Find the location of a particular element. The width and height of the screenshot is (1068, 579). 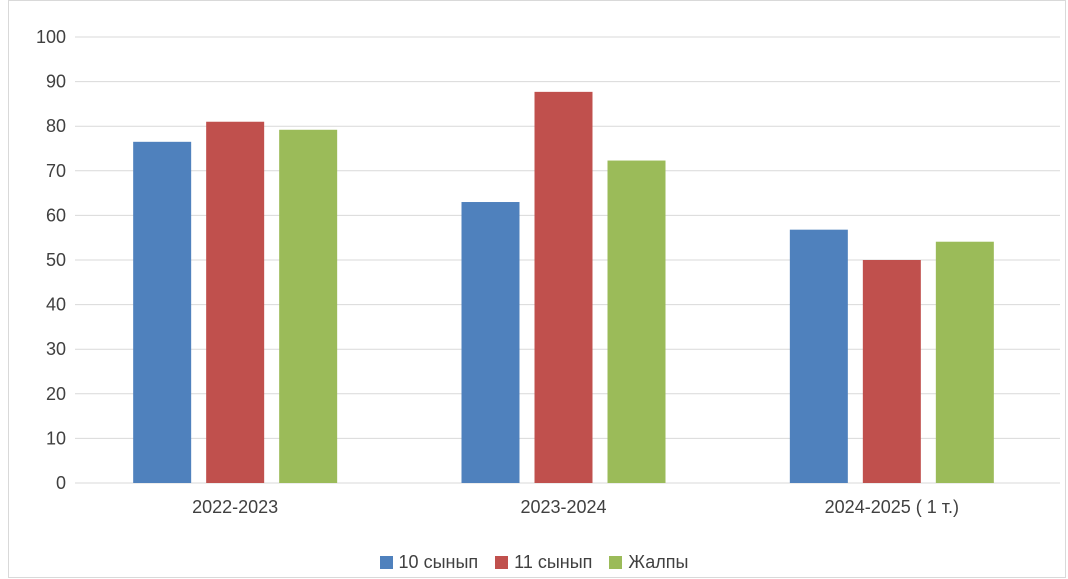

y-tick-label: 80 is located at coordinates (56, 126).